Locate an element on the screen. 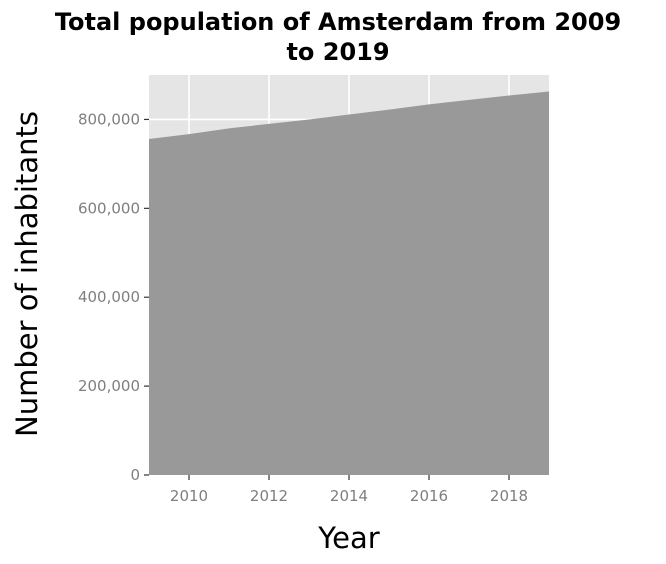  chart-title-line-2: to 2019 is located at coordinates (337, 52).